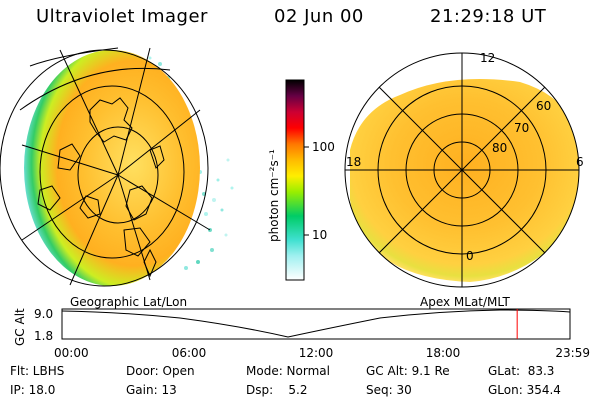  What do you see at coordinates (151, 390) in the screenshot?
I see `gain-readout: Gain: 13` at bounding box center [151, 390].